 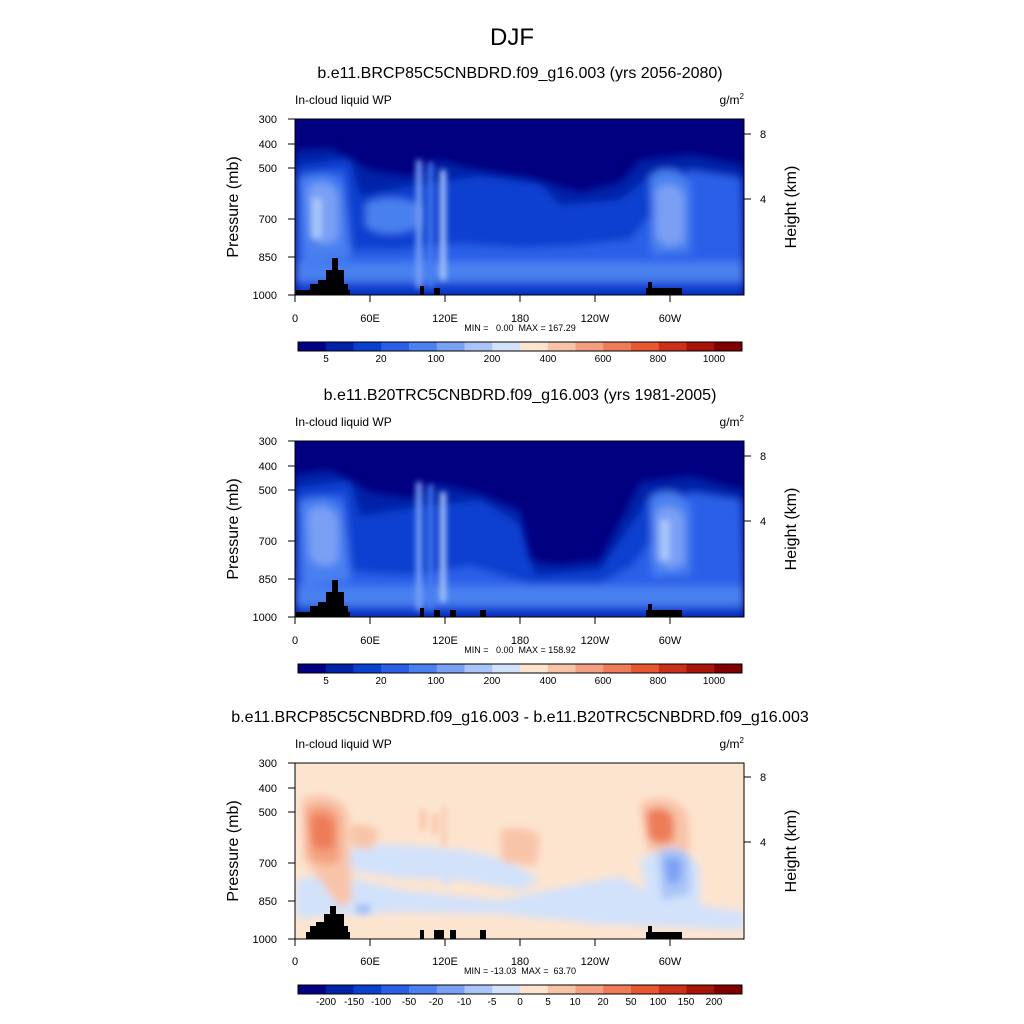 I want to click on panel-1-field, so click(x=519, y=207).